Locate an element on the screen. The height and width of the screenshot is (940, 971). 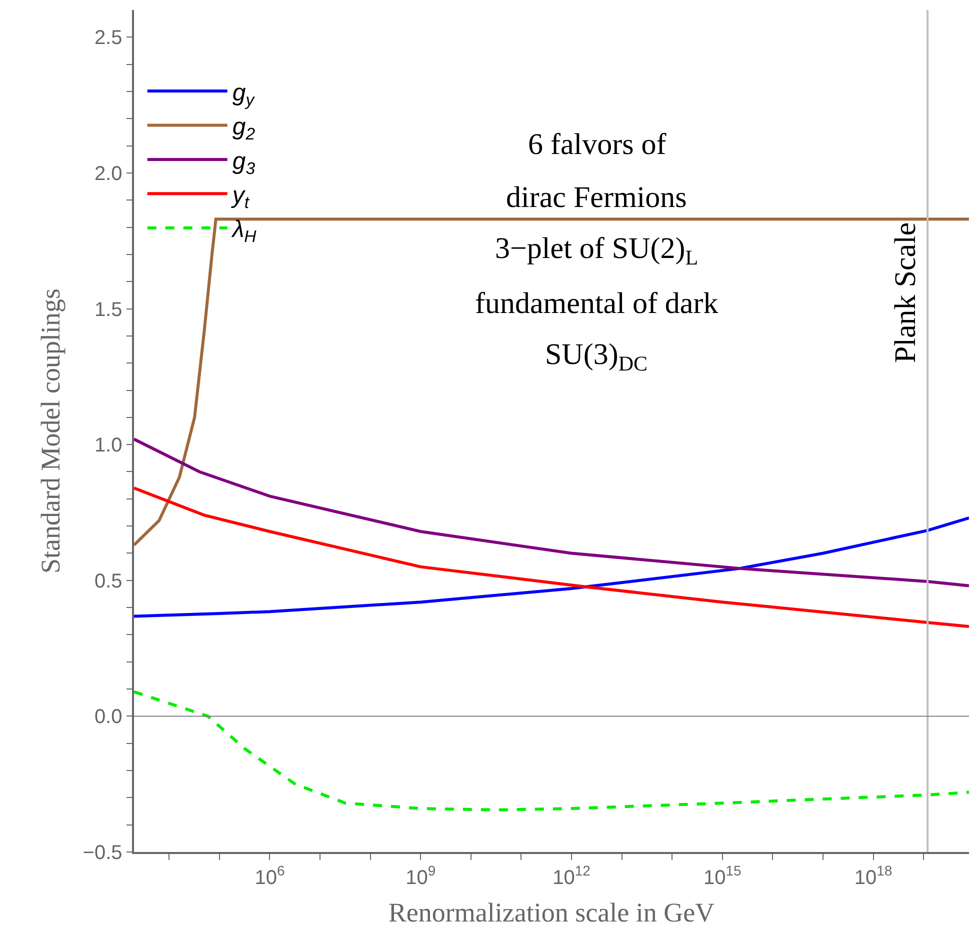
y-tick-label: −0.5 is located at coordinates (102, 853).